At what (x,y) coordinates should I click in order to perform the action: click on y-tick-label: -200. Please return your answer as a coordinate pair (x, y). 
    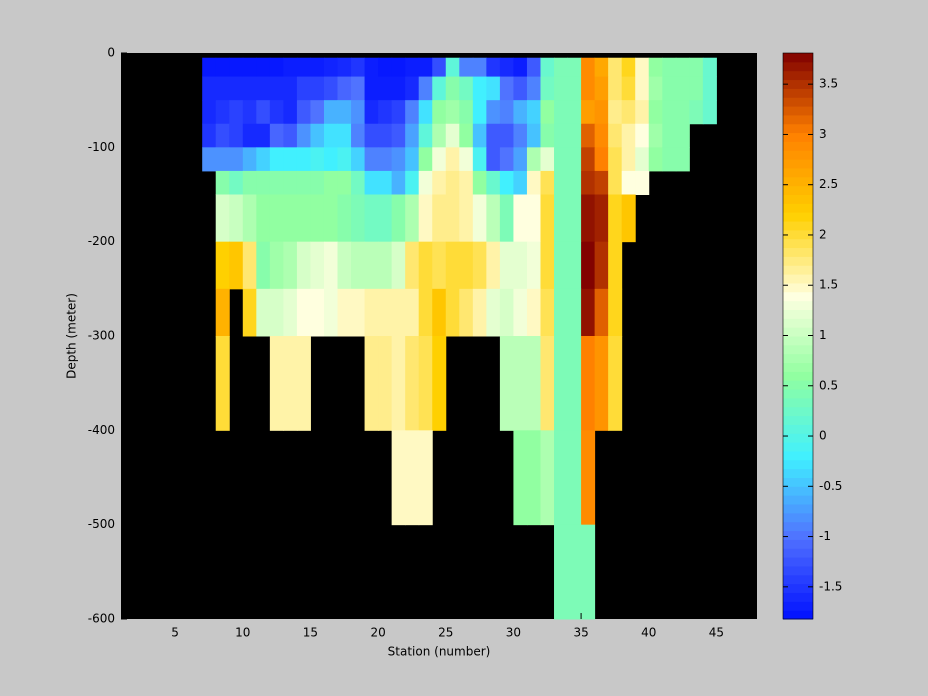
    Looking at the image, I should click on (101, 241).